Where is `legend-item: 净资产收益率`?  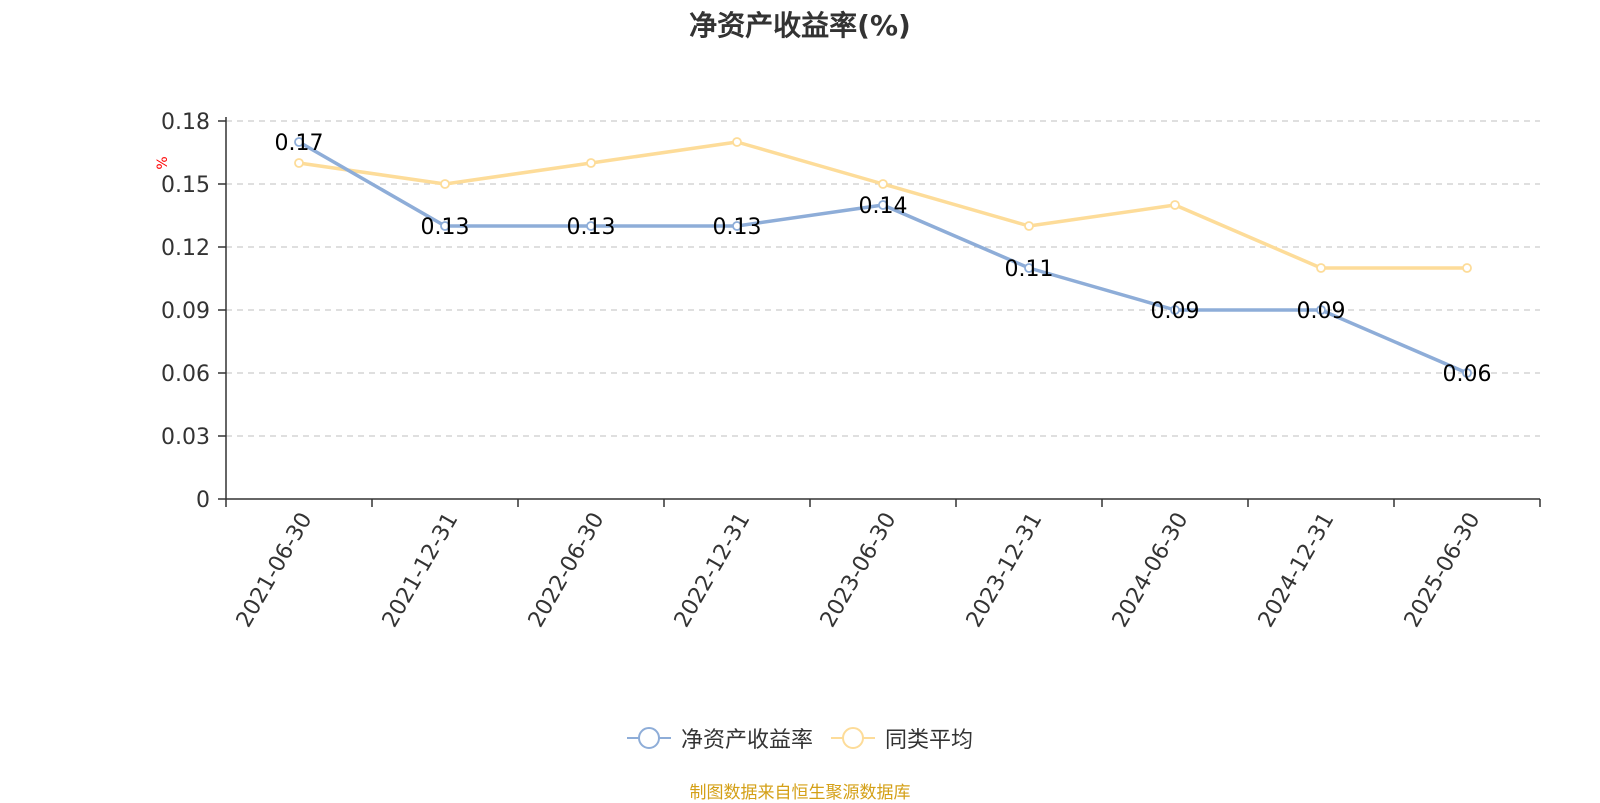 legend-item: 净资产收益率 is located at coordinates (719, 738).